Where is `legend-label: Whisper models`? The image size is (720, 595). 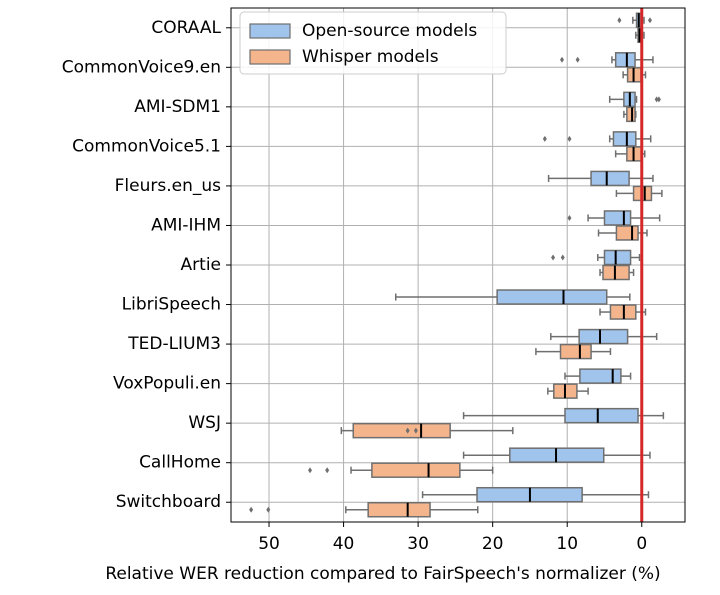
legend-label: Whisper models is located at coordinates (370, 57).